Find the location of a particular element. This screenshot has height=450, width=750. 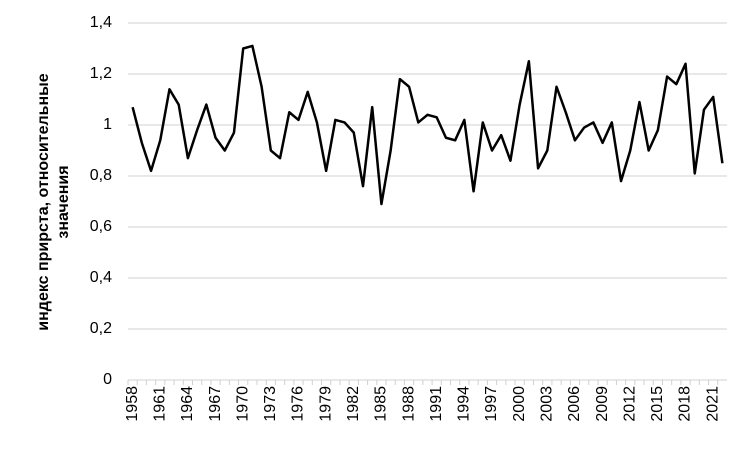

x-tick-label: 1964 is located at coordinates (187, 404).